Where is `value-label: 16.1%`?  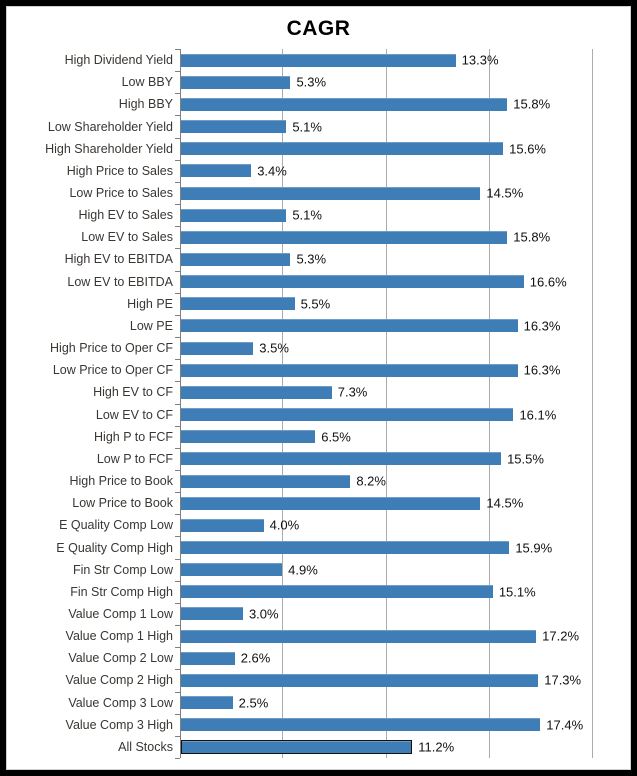
value-label: 16.1% is located at coordinates (538, 415).